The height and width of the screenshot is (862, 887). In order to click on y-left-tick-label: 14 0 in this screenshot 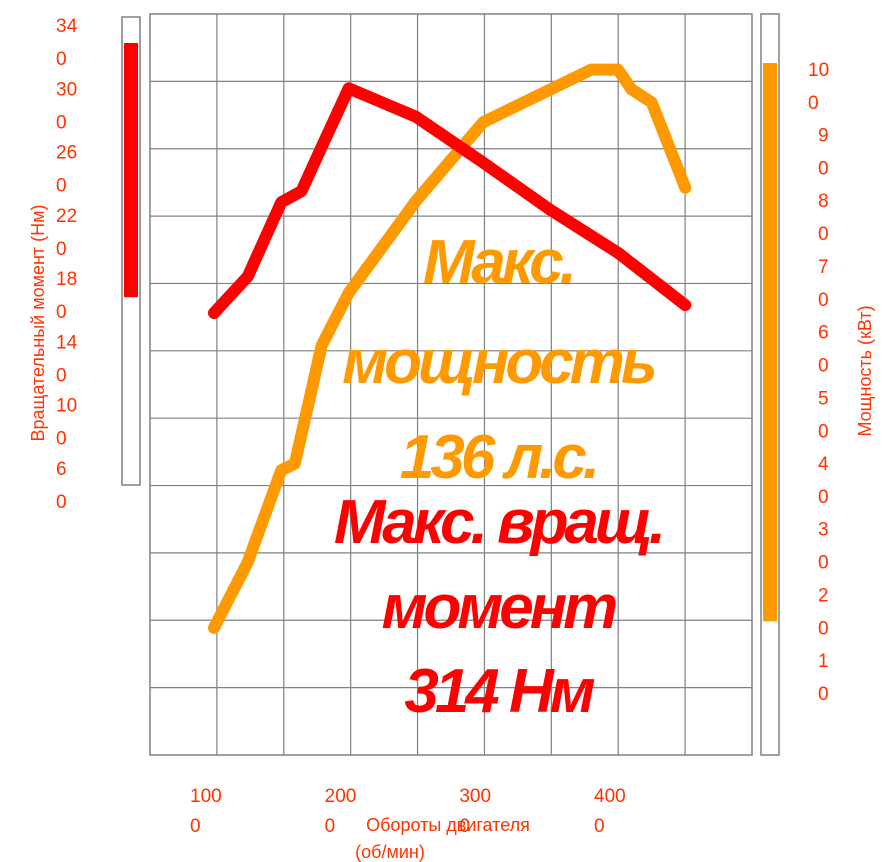, I will do `click(67, 359)`.